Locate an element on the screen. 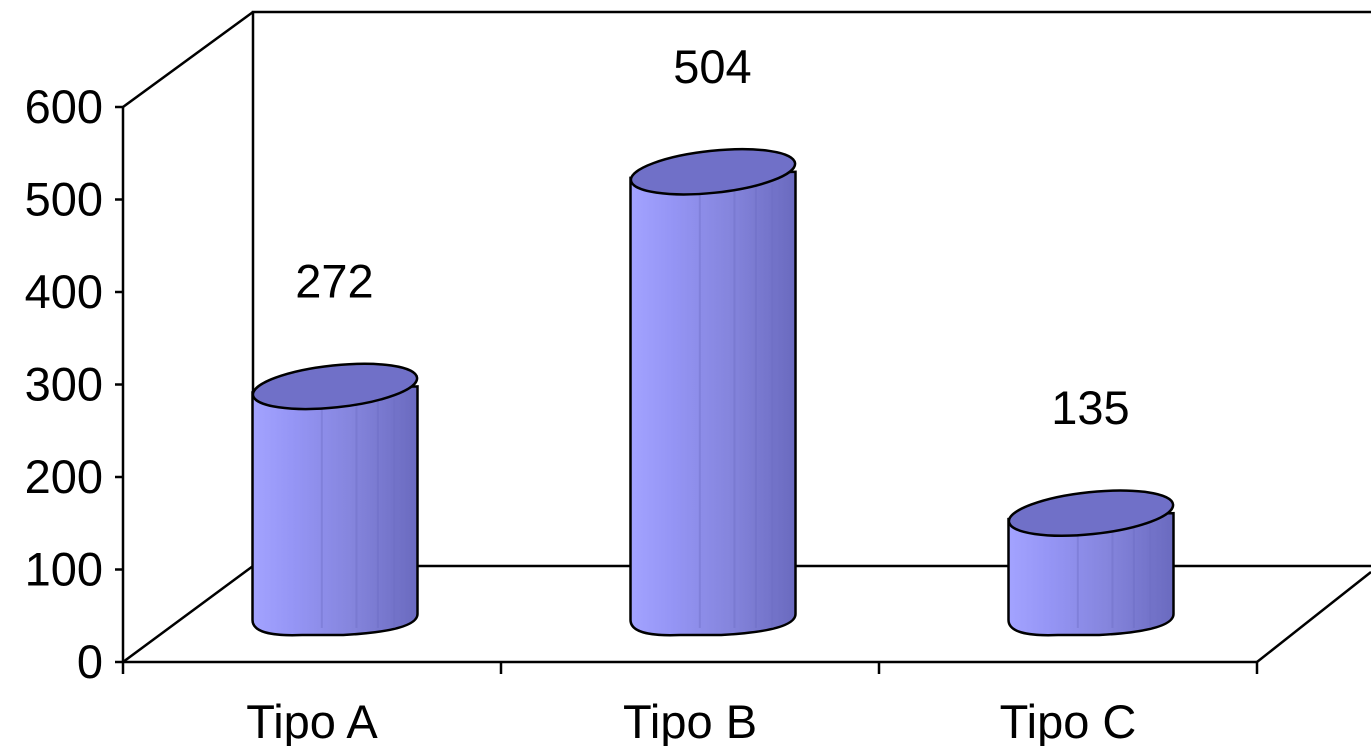 This screenshot has width=1371, height=746. data-label: 504 is located at coordinates (712, 66).